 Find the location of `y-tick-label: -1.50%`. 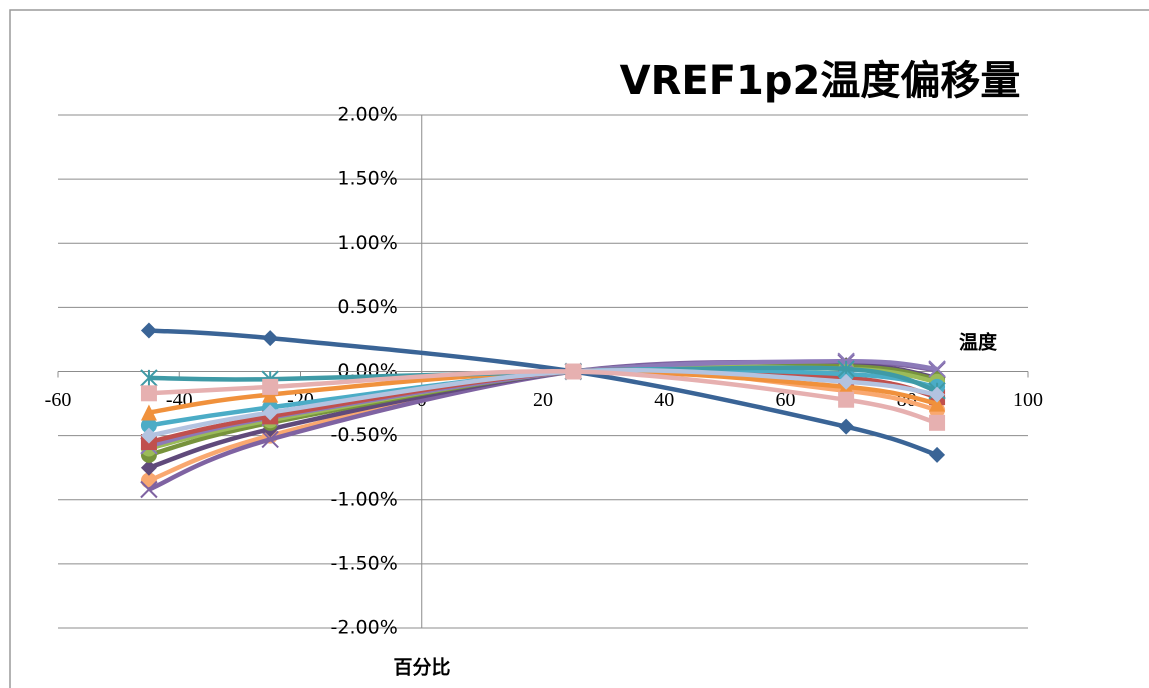

y-tick-label: -1.50% is located at coordinates (364, 563).